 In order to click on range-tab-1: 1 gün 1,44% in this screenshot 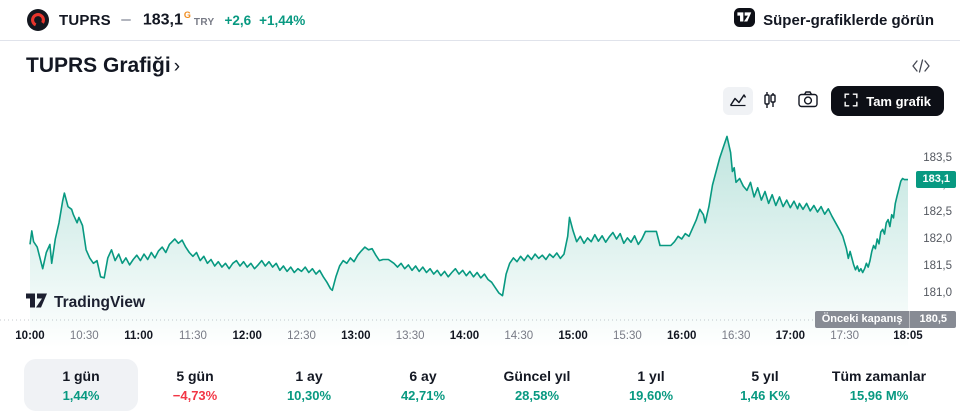, I will do `click(81, 385)`.